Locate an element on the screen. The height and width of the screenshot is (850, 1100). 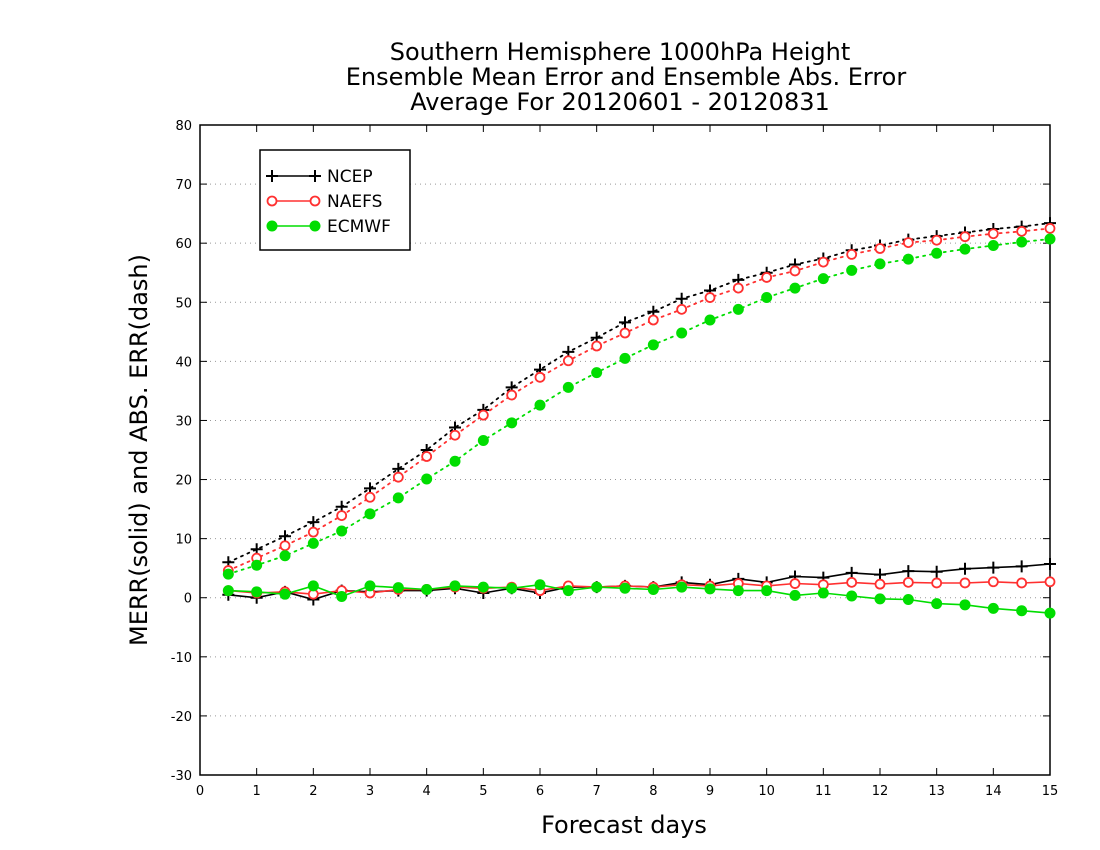
ncep-mean-error-line is located at coordinates (639, 582).